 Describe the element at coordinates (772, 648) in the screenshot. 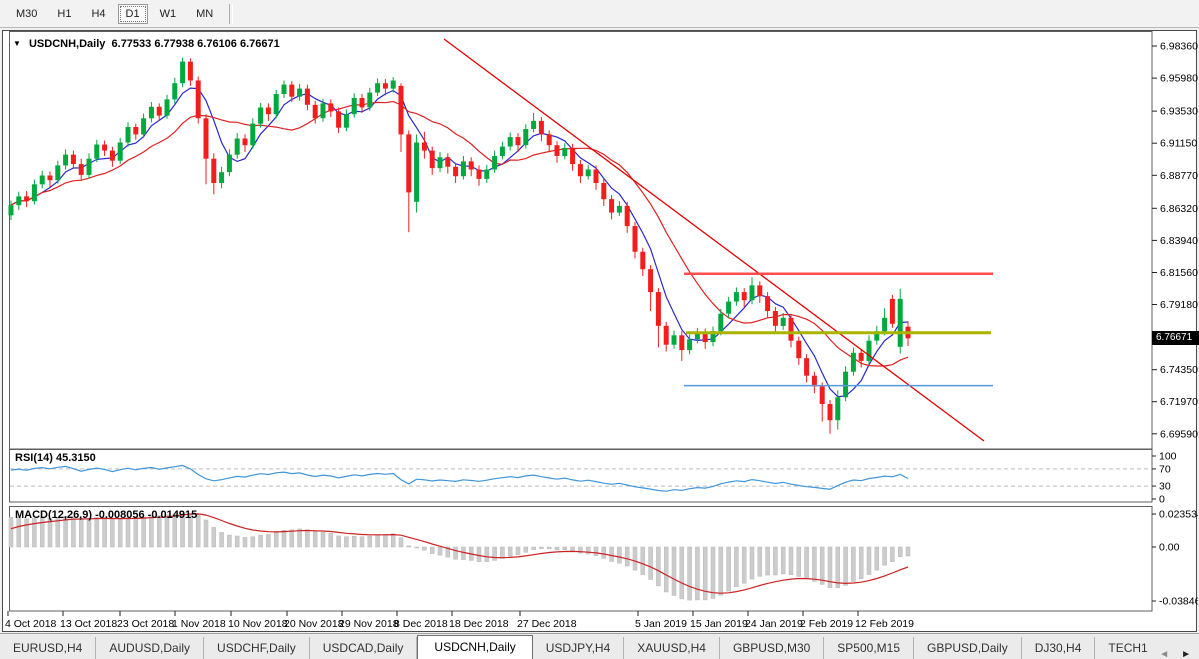

I see `chart-tab-GBPUSD-M30: GBPUSD,M30` at that location.